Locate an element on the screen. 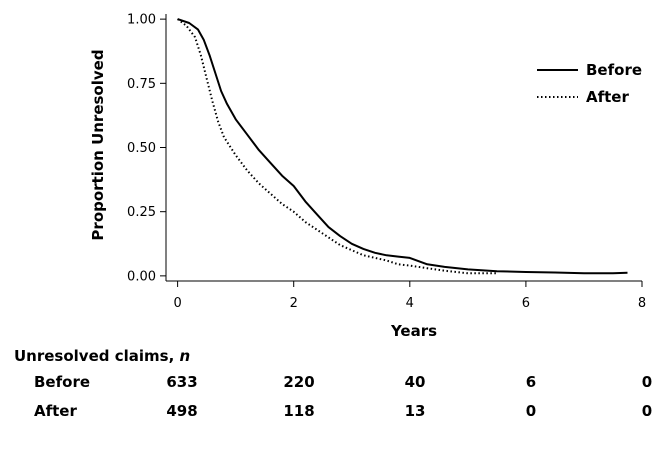 This screenshot has height=456, width=665. risk-cell: 498 is located at coordinates (182, 411).